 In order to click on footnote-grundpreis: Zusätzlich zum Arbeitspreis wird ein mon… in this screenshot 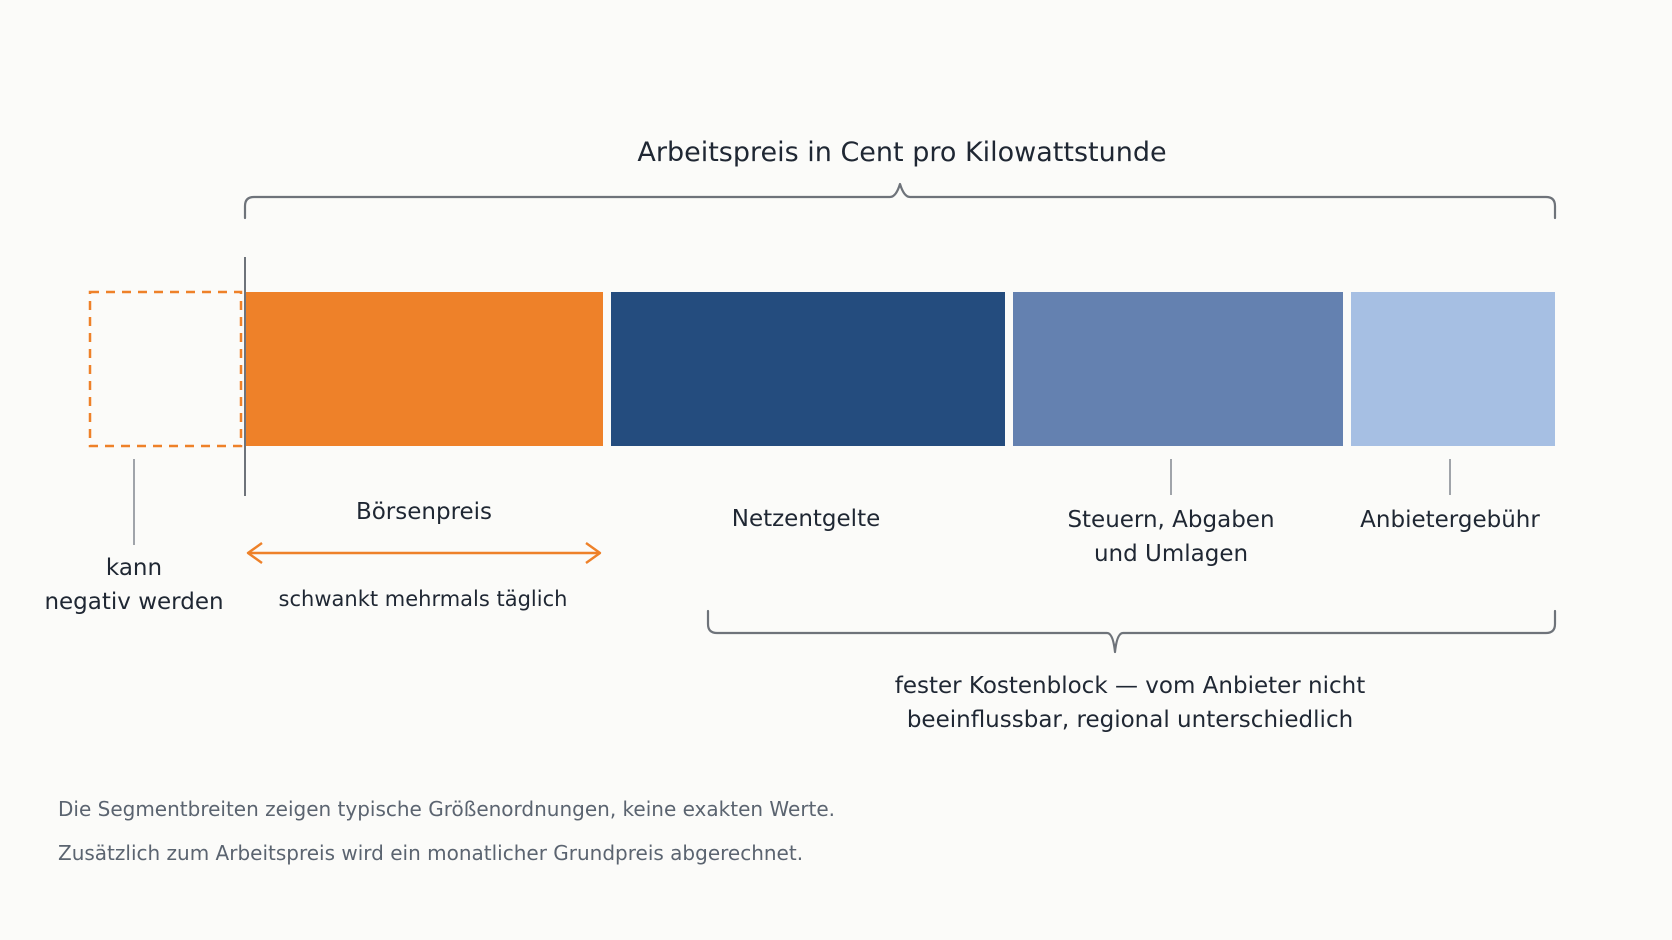, I will do `click(430, 853)`.